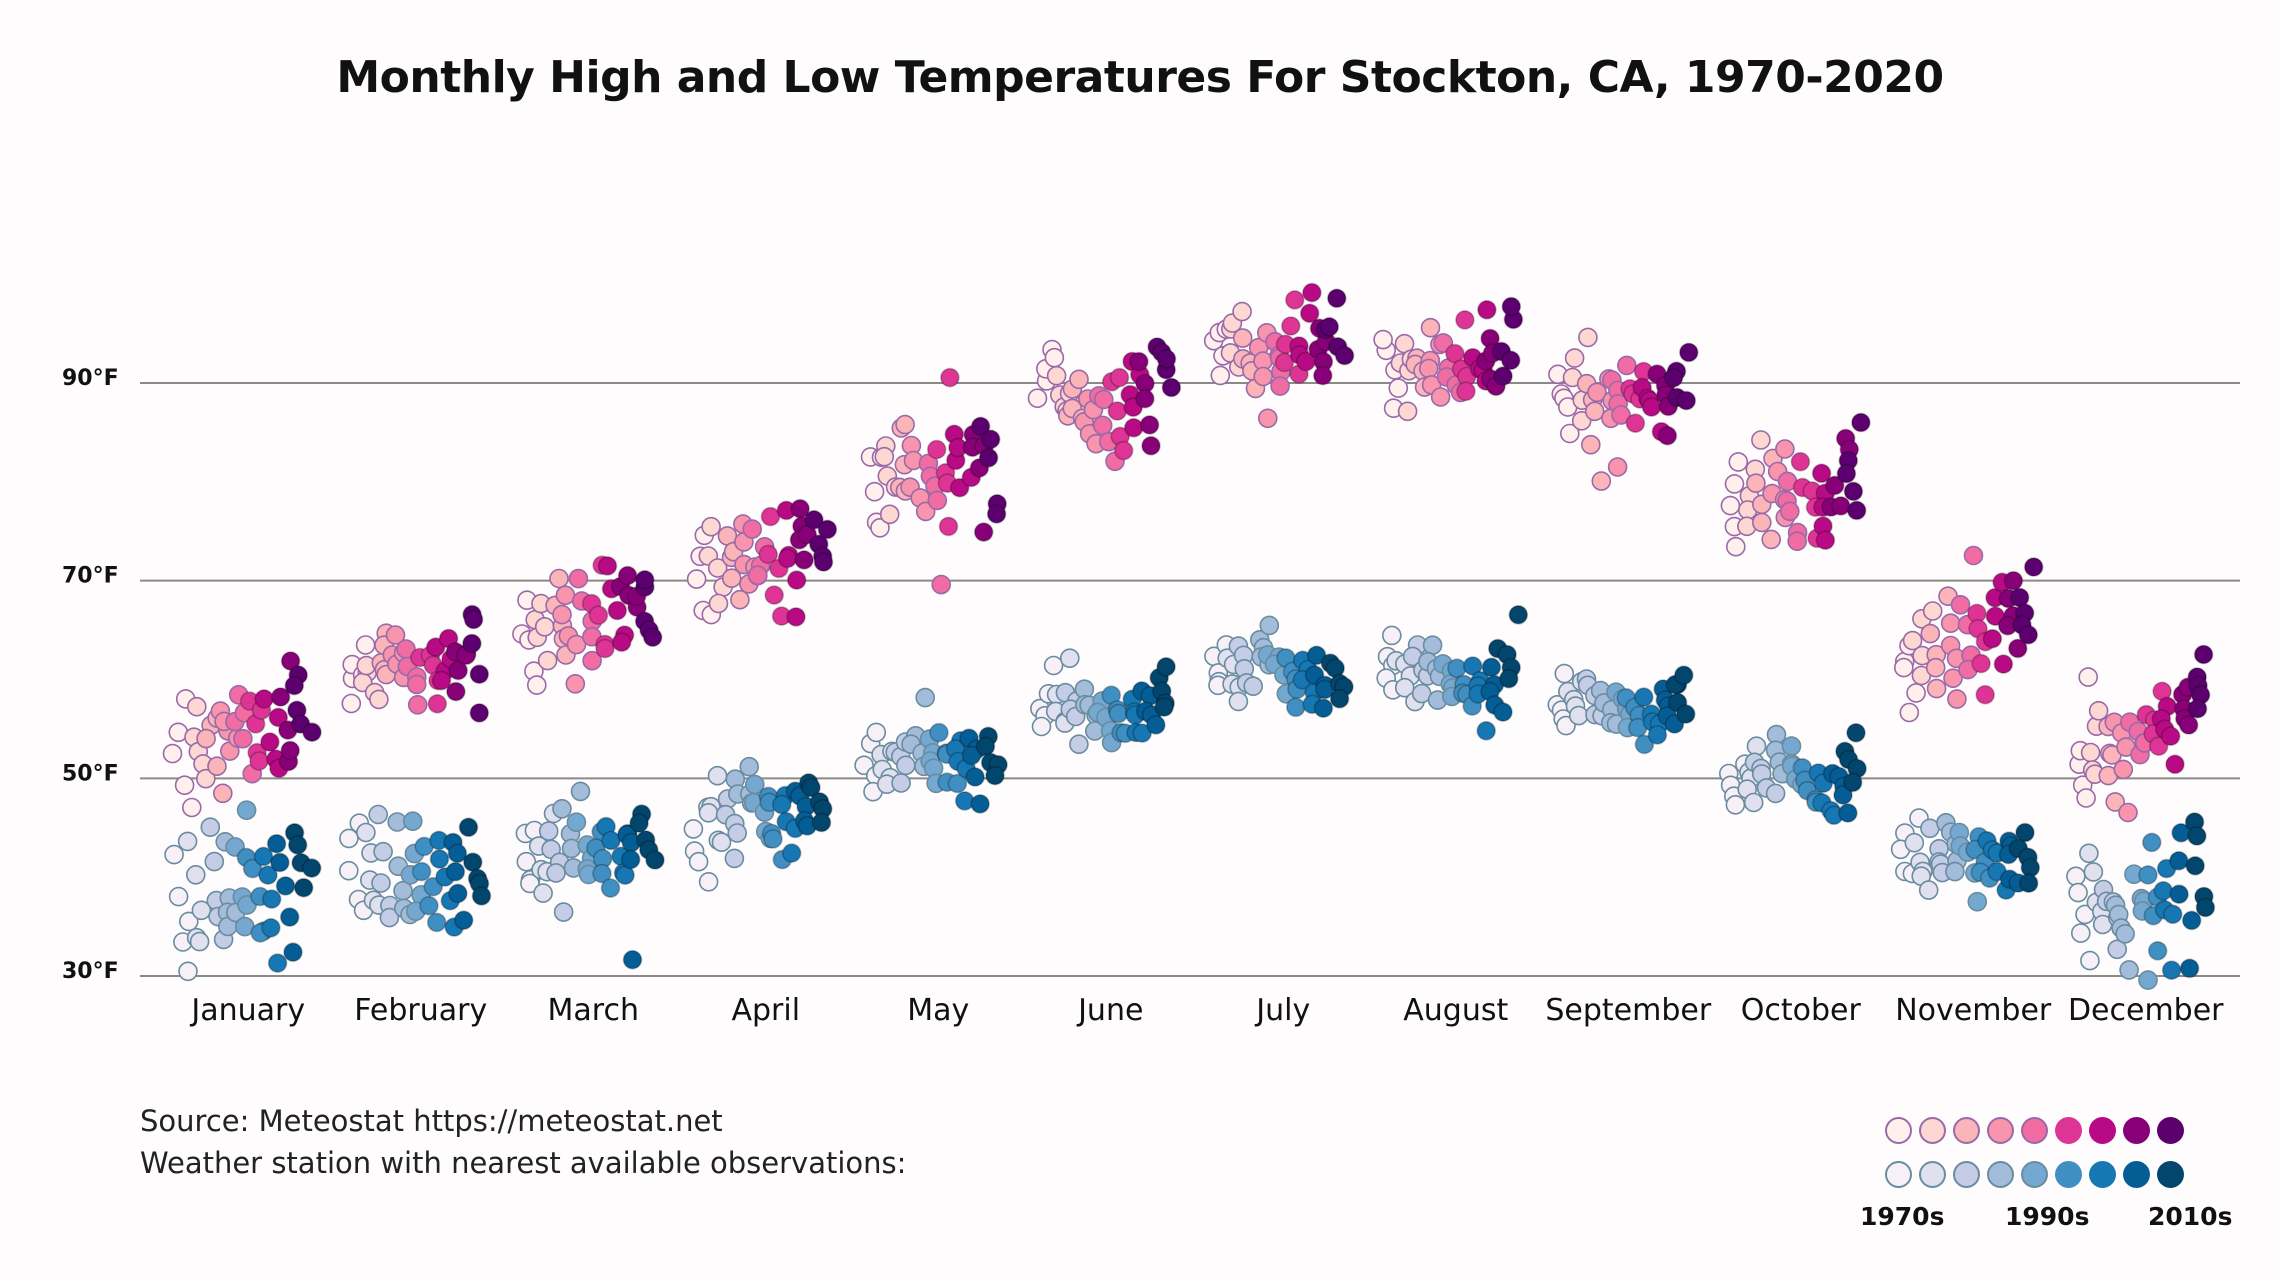  What do you see at coordinates (90, 576) in the screenshot?
I see `y-tick-label: 70°F` at bounding box center [90, 576].